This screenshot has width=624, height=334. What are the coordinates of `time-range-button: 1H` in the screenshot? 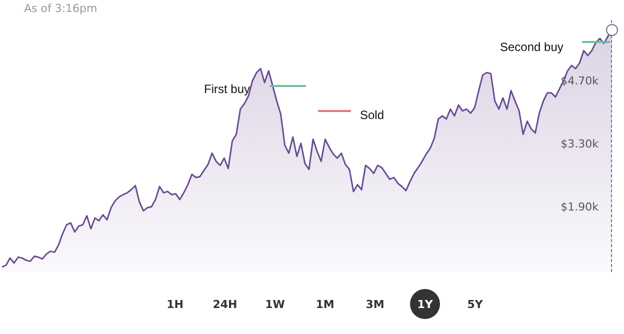 It's located at (175, 304).